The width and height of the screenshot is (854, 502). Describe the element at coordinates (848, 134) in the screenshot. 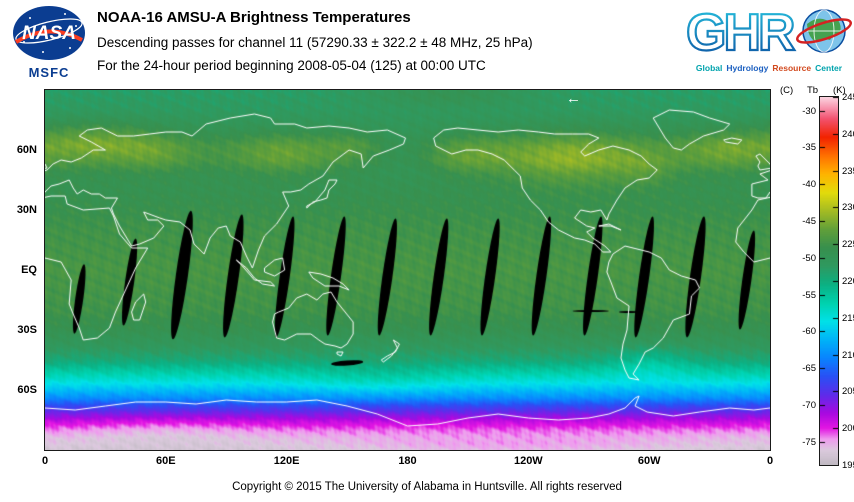

I see `colorbar-kelvin-label: 240` at that location.